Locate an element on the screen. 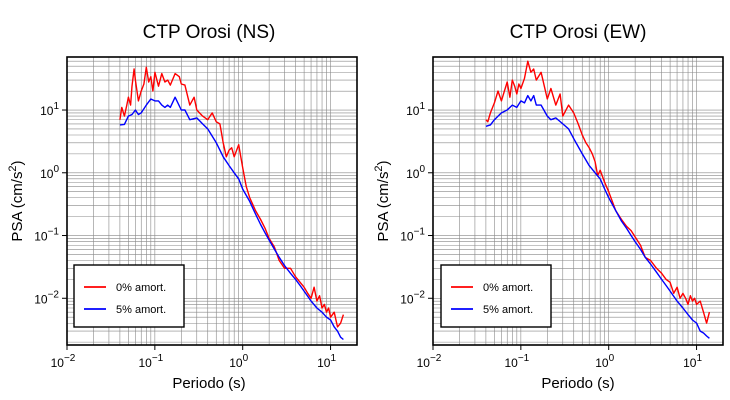 The image size is (730, 400). chart-title: CTP Orosi (NS) is located at coordinates (209, 32).